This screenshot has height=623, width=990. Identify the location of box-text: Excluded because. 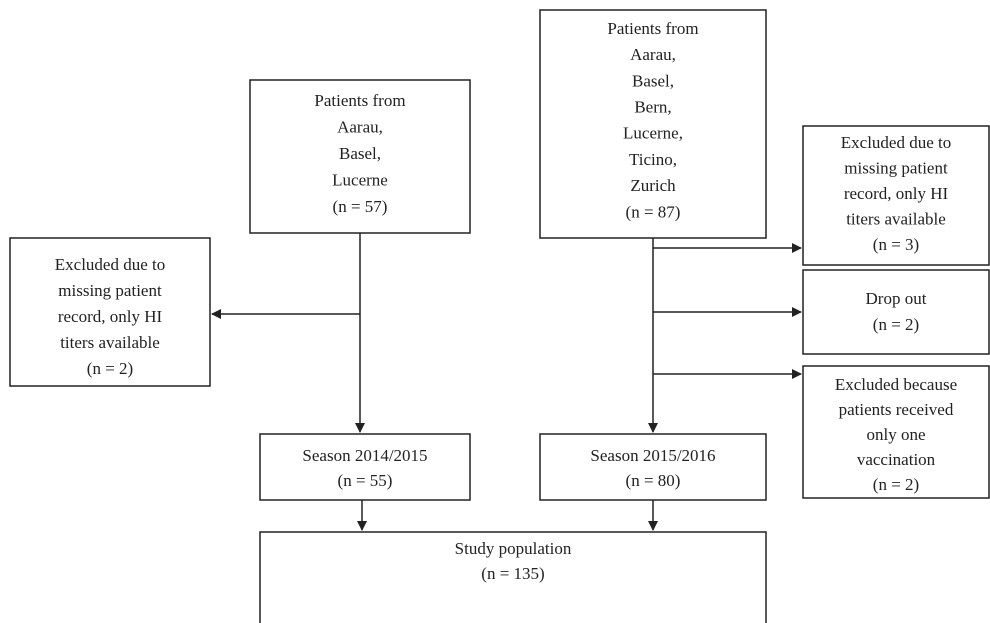
(896, 384).